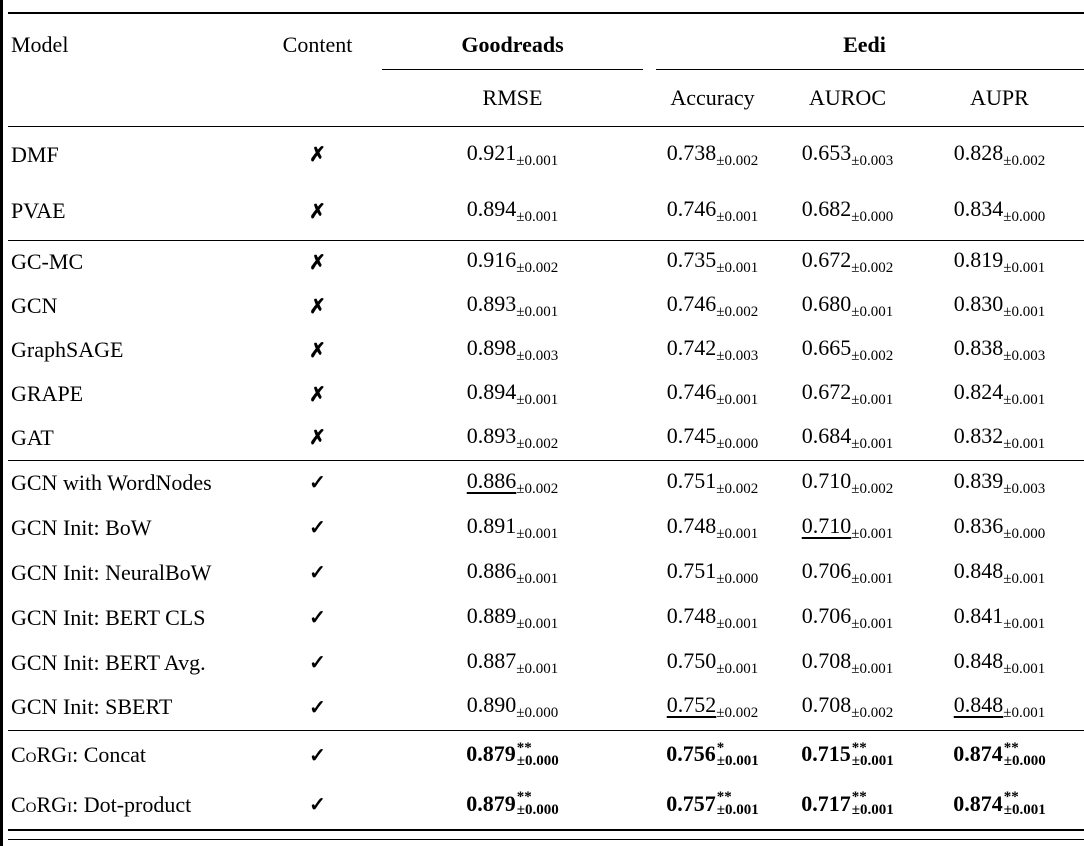 The height and width of the screenshot is (846, 1084). What do you see at coordinates (999, 482) in the screenshot?
I see `metric-value-cell: 0.839±0.003` at bounding box center [999, 482].